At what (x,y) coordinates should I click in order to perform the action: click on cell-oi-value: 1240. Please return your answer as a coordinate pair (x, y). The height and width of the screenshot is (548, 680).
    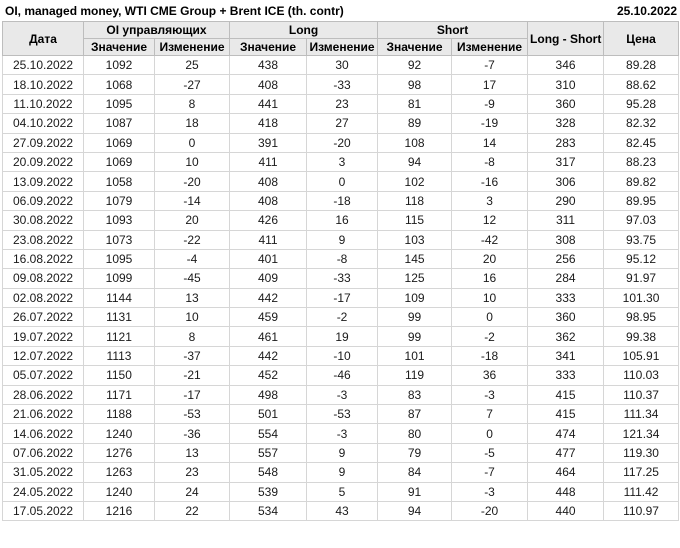
    Looking at the image, I should click on (119, 491).